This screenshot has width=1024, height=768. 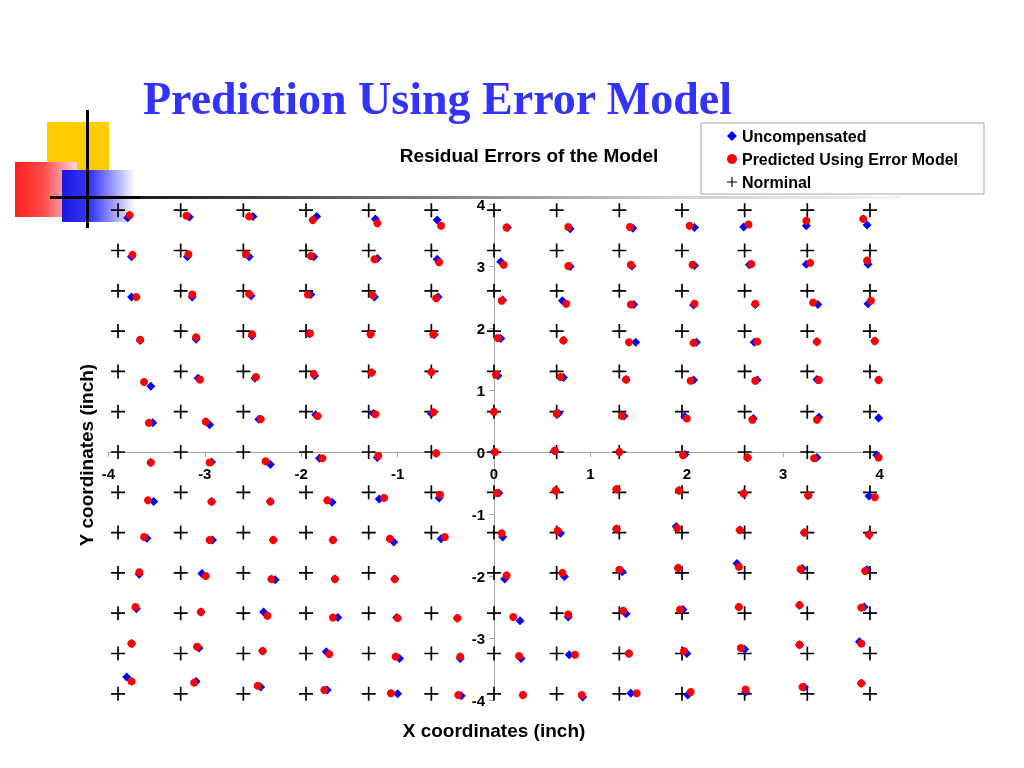 What do you see at coordinates (397, 473) in the screenshot?
I see `x-tick-label: -1` at bounding box center [397, 473].